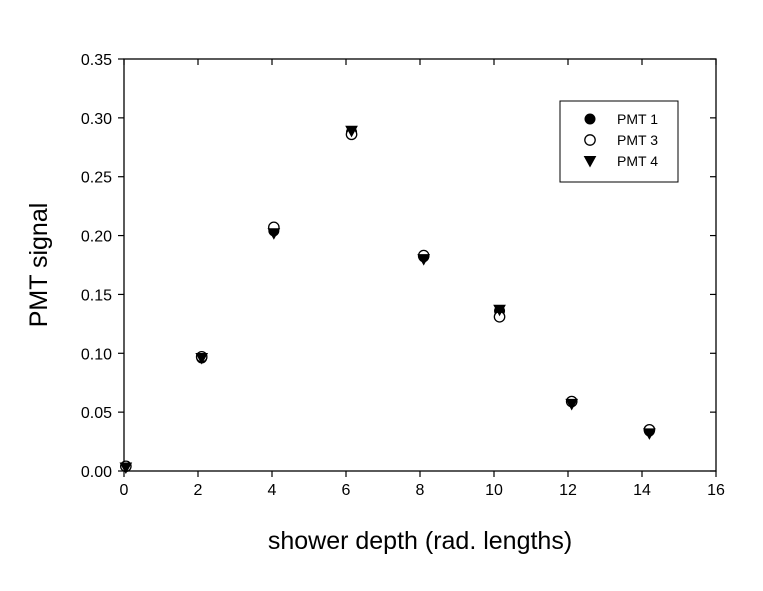 The width and height of the screenshot is (763, 591). What do you see at coordinates (96, 472) in the screenshot?
I see `y-tick-label: 0.00` at bounding box center [96, 472].